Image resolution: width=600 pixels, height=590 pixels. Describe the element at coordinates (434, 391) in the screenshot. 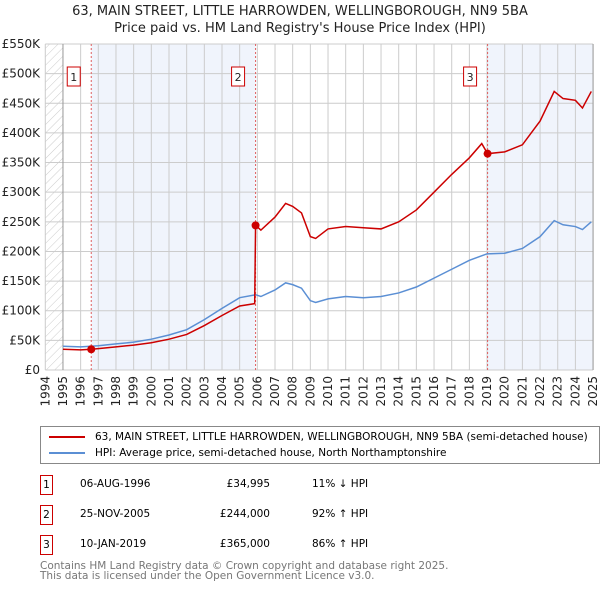

I see `x-tick-label: 2016` at that location.